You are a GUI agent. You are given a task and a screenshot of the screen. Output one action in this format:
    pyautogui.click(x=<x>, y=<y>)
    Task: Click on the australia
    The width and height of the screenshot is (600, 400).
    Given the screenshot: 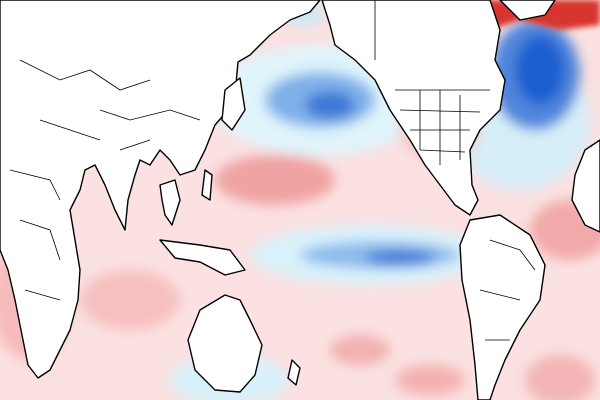 What is the action you would take?
    pyautogui.click(x=225, y=343)
    